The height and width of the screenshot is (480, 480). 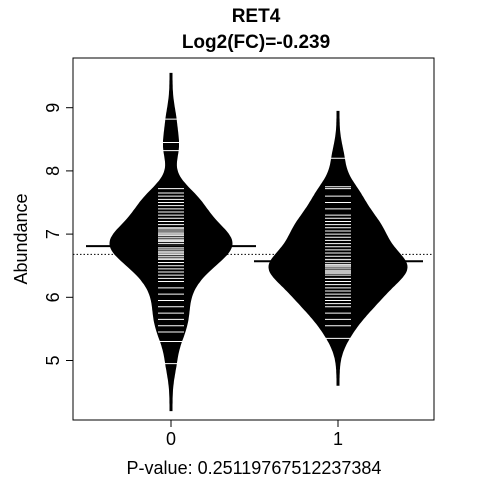 What do you see at coordinates (256, 16) in the screenshot?
I see `chart-title: RET4` at bounding box center [256, 16].